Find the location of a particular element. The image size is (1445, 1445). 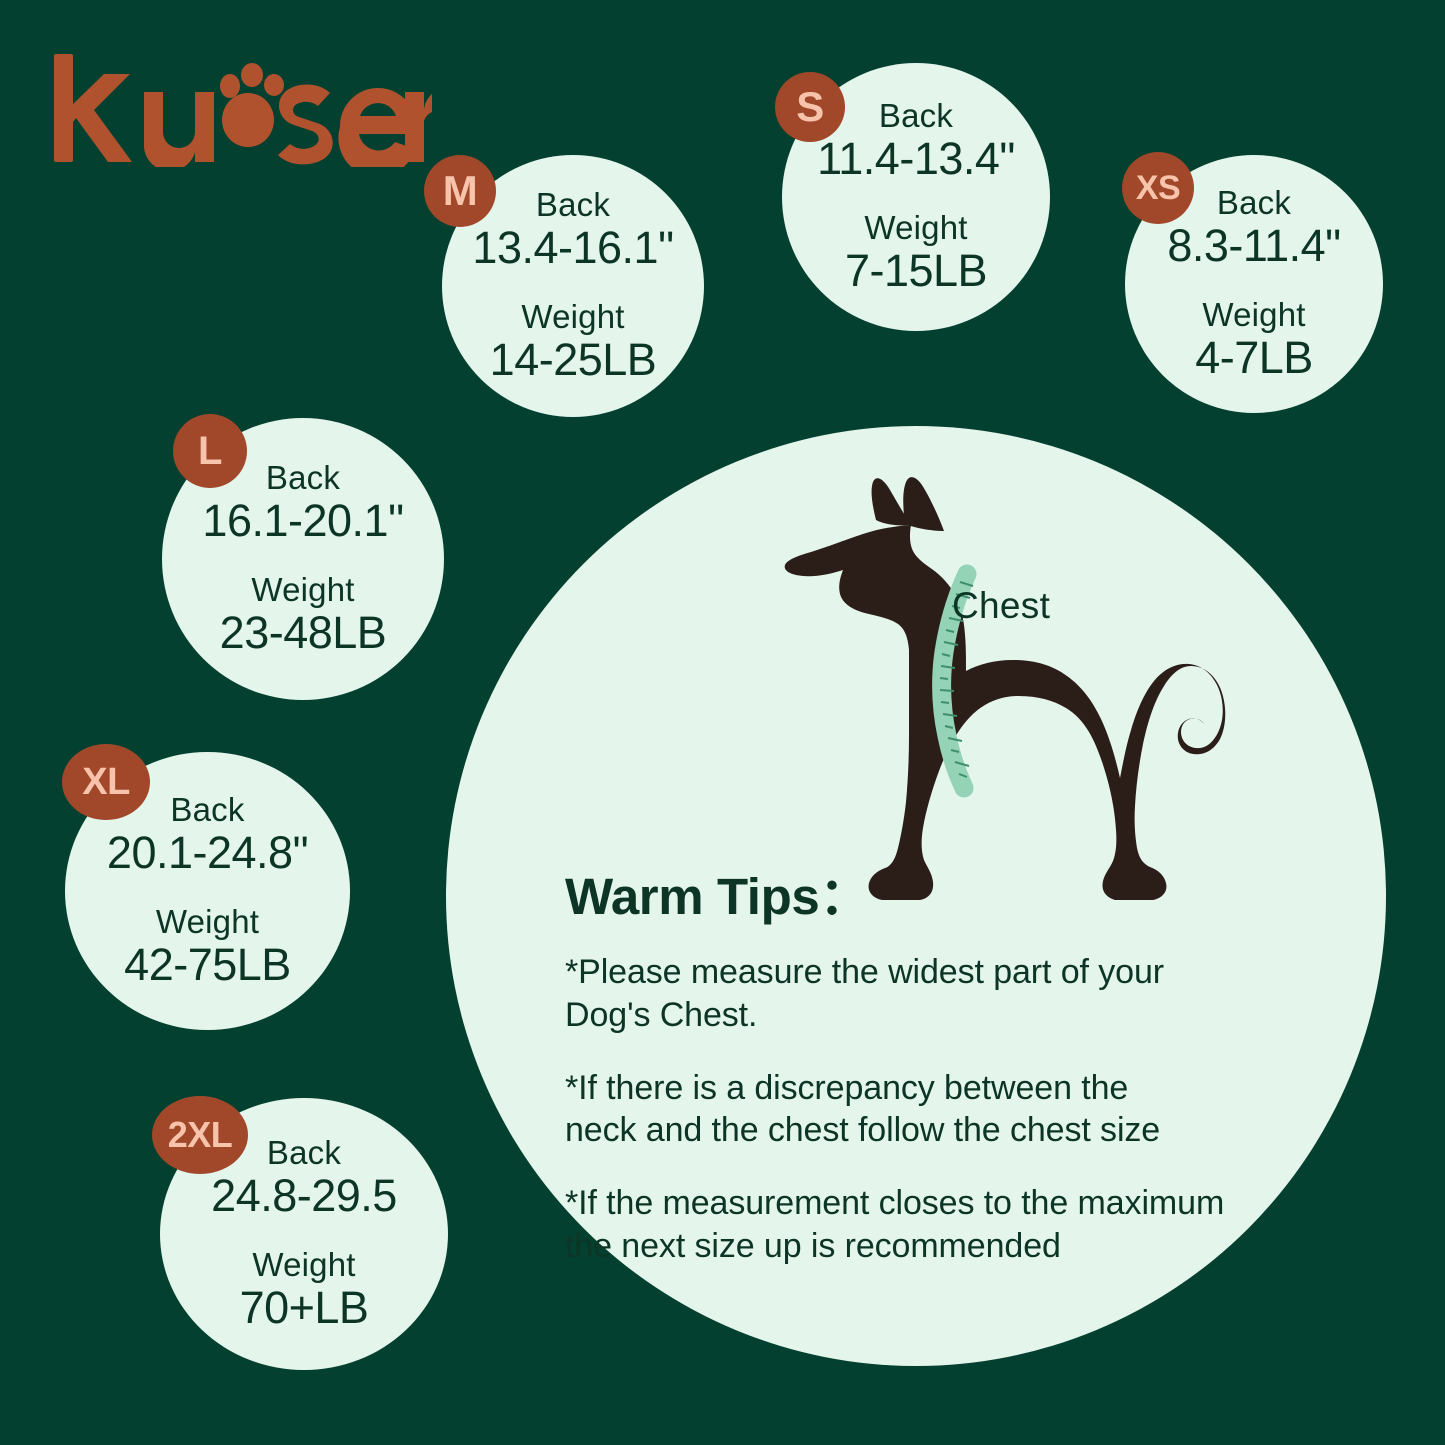

size-badge-label: L is located at coordinates (210, 450).